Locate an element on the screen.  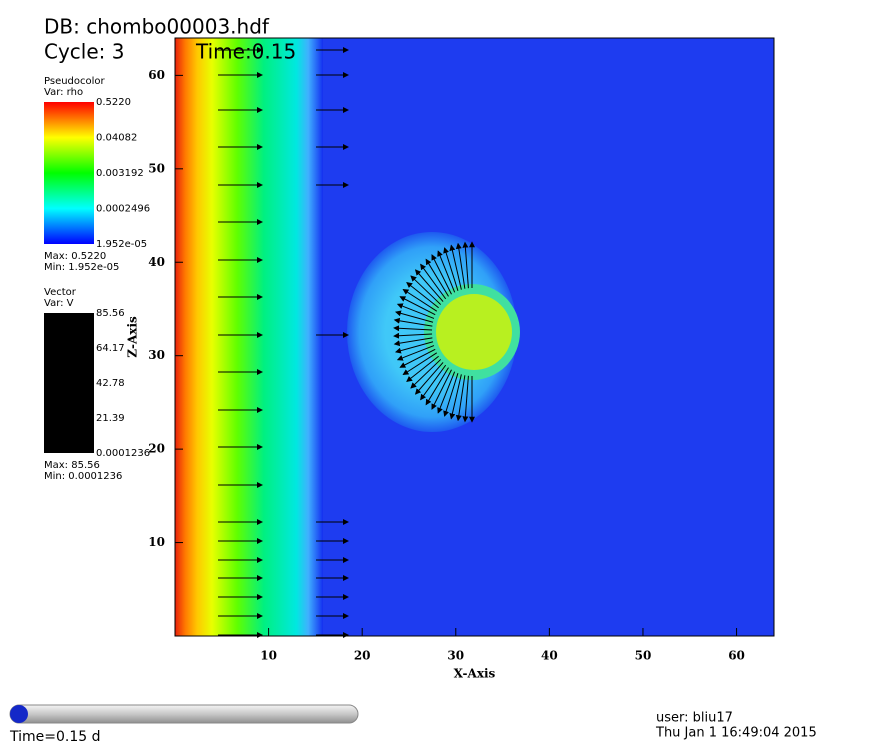
y-tick-label: 20 is located at coordinates (156, 449).